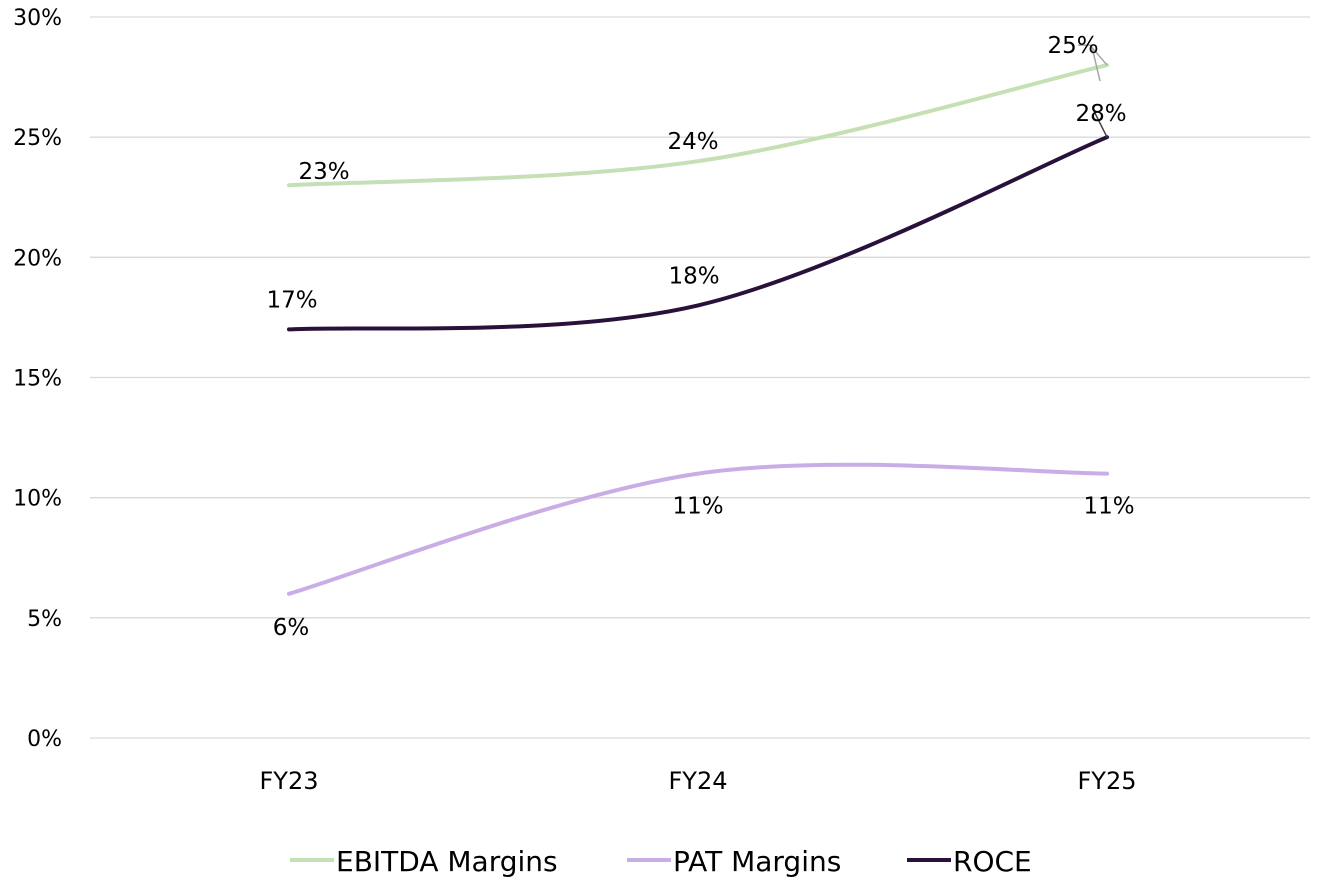 Image resolution: width=1334 pixels, height=889 pixels. Describe the element at coordinates (692, 142) in the screenshot. I see `ebitda-margins-data-label: 24%` at that location.